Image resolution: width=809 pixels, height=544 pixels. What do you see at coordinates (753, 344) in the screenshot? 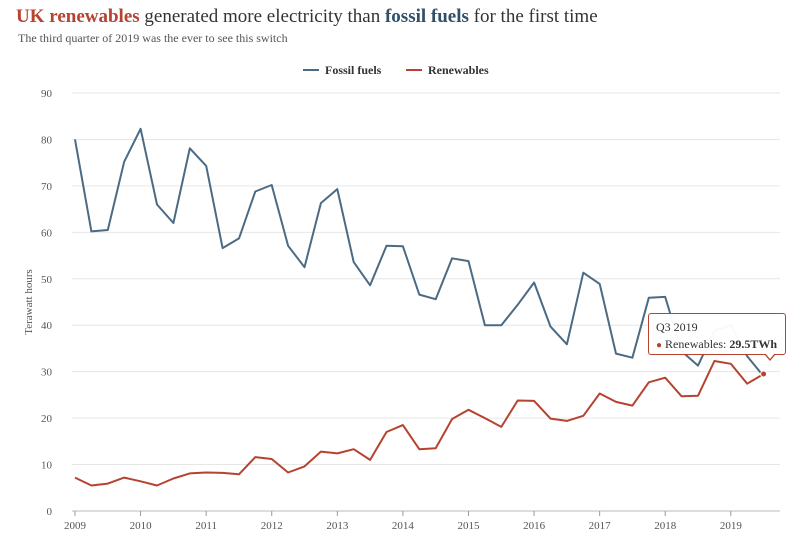
I see `tooltip-value: 29.5TWh` at bounding box center [753, 344].